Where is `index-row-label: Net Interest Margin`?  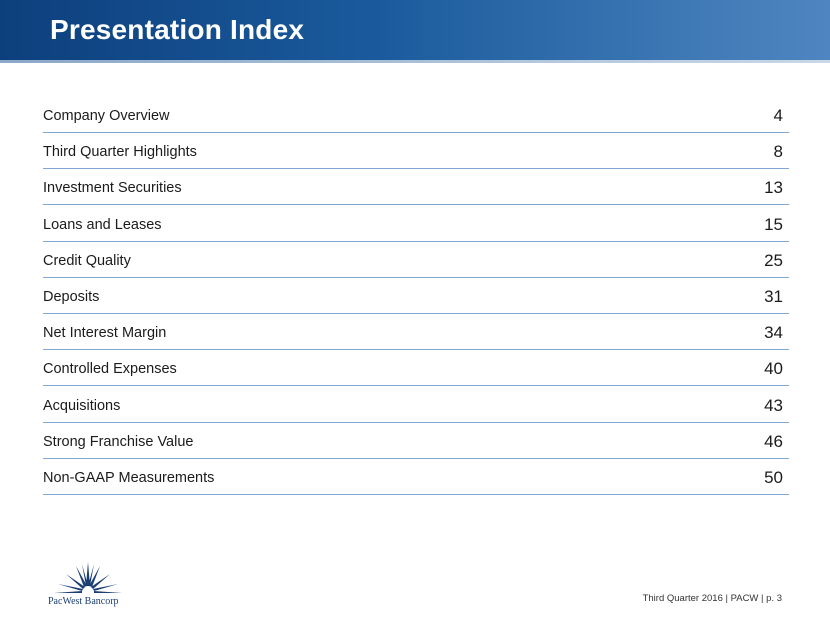
index-row-label: Net Interest Margin is located at coordinates (105, 333).